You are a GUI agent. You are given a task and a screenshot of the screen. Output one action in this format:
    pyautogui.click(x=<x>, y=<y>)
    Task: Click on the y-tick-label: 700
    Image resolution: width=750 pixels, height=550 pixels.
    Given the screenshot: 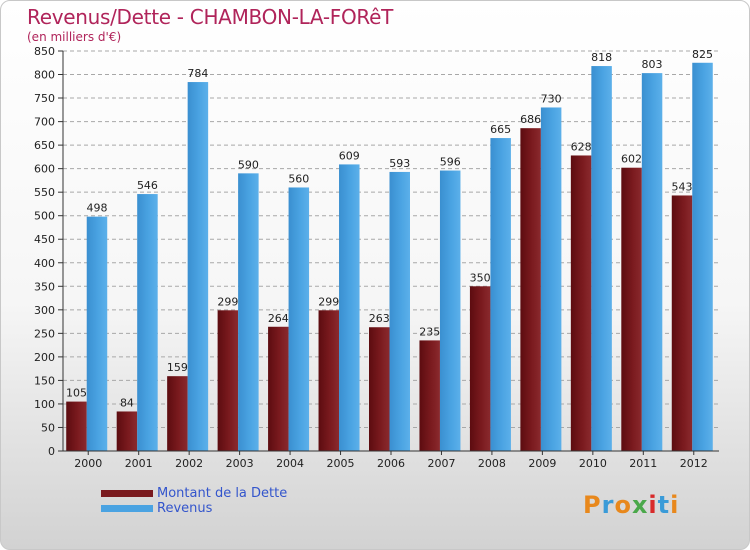 What is the action you would take?
    pyautogui.click(x=44, y=122)
    